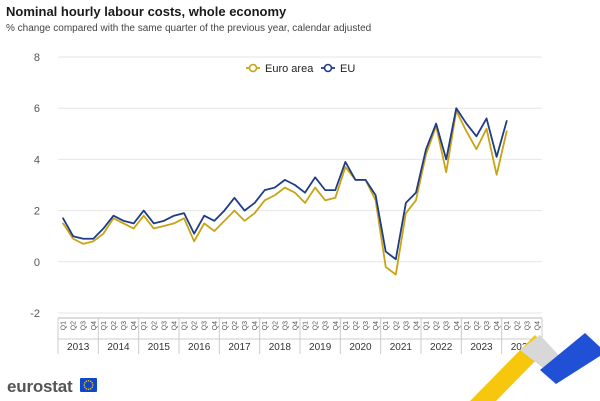 This screenshot has width=600, height=401. I want to click on x-tick-label-year: 2020, so click(360, 347).